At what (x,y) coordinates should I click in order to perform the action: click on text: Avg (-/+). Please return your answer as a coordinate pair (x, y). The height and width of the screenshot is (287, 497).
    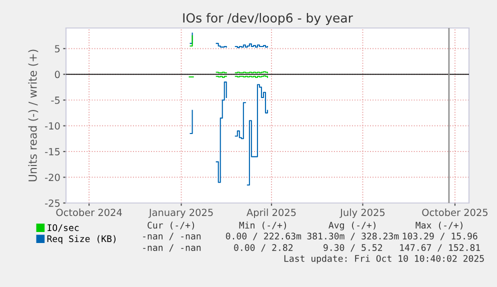
    Looking at the image, I should click on (352, 226).